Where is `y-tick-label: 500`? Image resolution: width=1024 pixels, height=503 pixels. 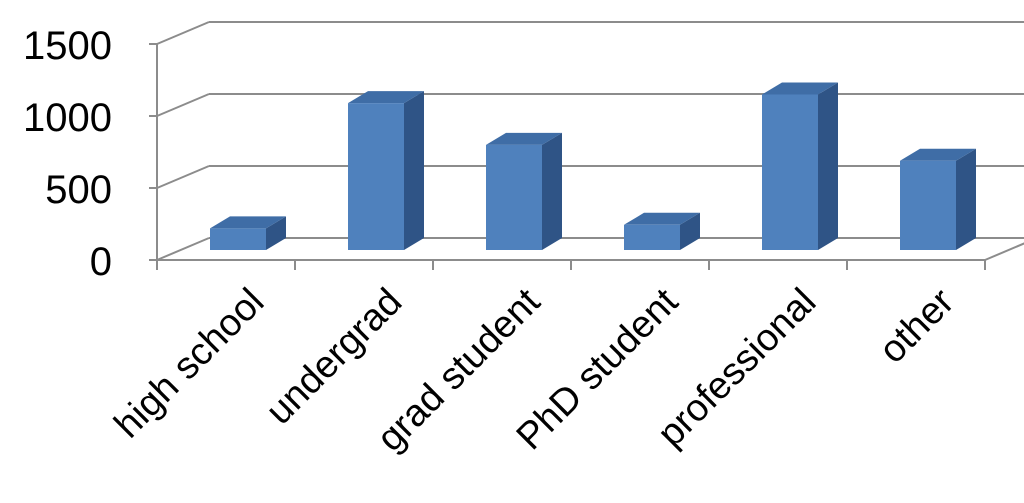
y-tick-label: 500 is located at coordinates (78, 190).